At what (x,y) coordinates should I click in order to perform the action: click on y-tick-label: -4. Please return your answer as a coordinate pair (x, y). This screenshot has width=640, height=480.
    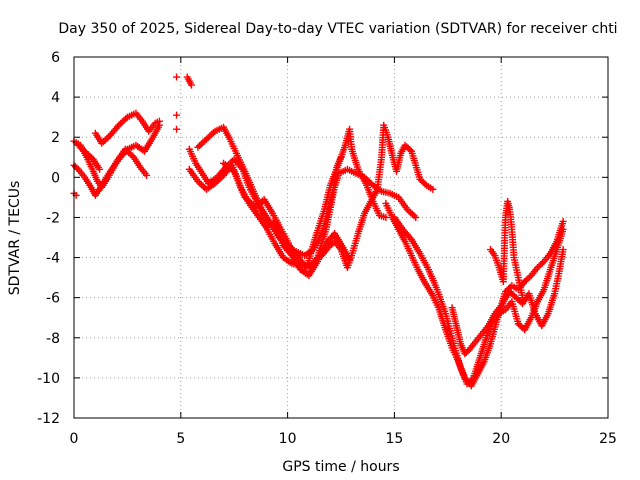
    Looking at the image, I should click on (53, 259).